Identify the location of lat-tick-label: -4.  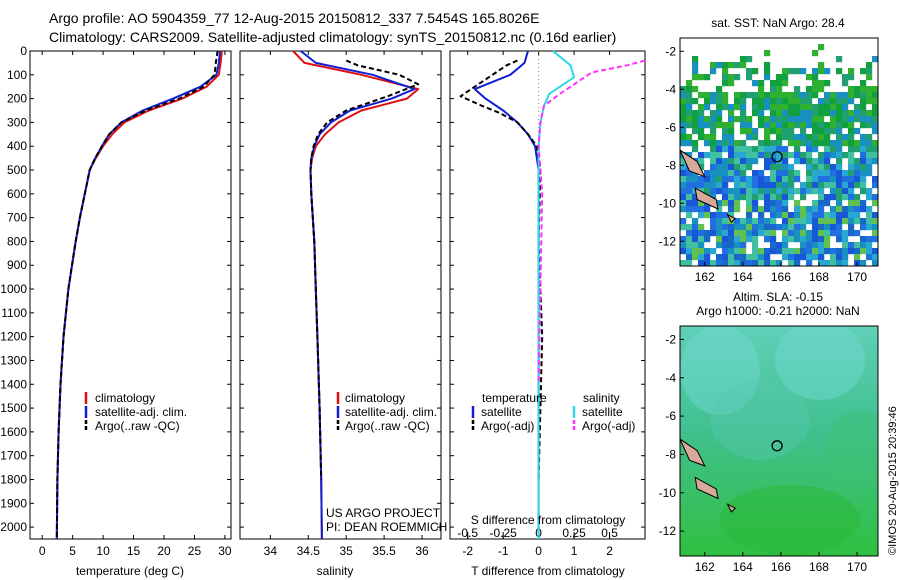
(670, 89).